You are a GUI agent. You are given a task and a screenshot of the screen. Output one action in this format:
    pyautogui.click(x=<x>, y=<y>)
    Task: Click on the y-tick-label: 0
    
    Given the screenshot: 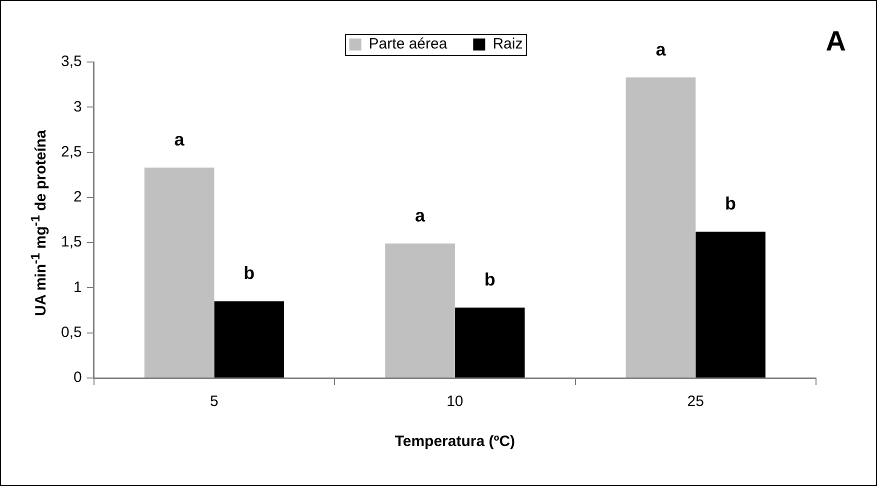 What is the action you would take?
    pyautogui.click(x=78, y=377)
    